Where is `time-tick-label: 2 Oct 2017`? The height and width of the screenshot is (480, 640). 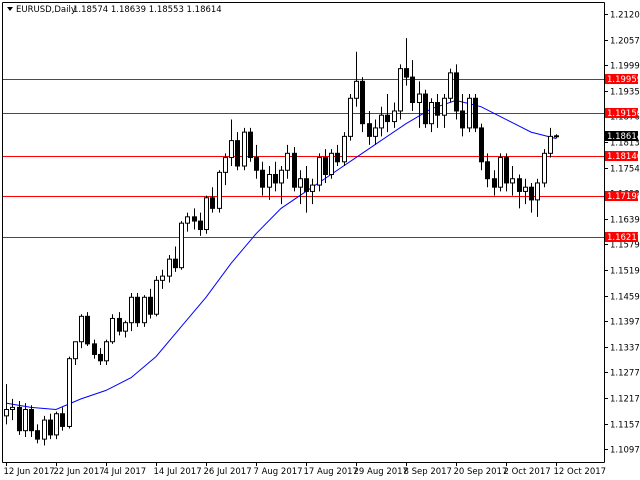
time-tick-label: 2 Oct 2017 is located at coordinates (527, 472).